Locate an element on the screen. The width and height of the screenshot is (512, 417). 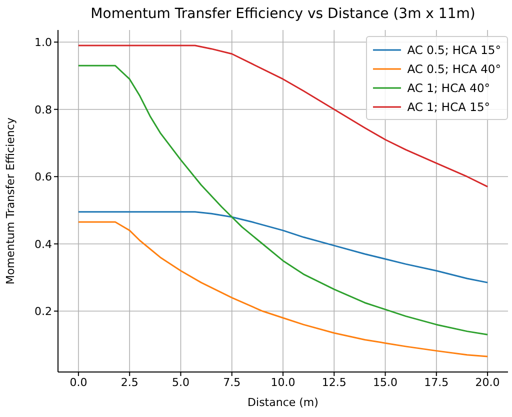
line-series is located at coordinates (283, 247).